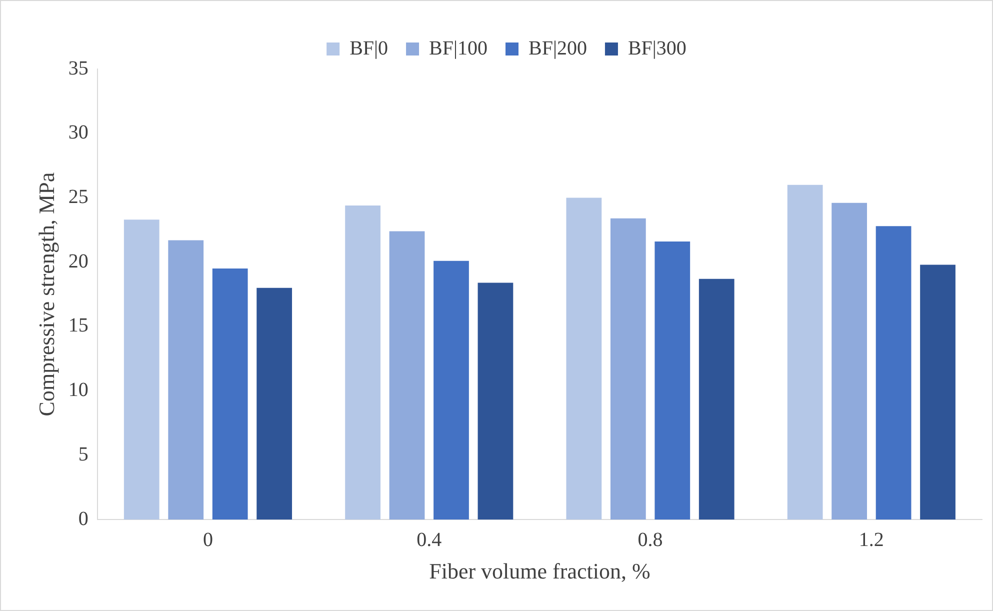  What do you see at coordinates (657, 48) in the screenshot?
I see `legend-label: BF|300` at bounding box center [657, 48].